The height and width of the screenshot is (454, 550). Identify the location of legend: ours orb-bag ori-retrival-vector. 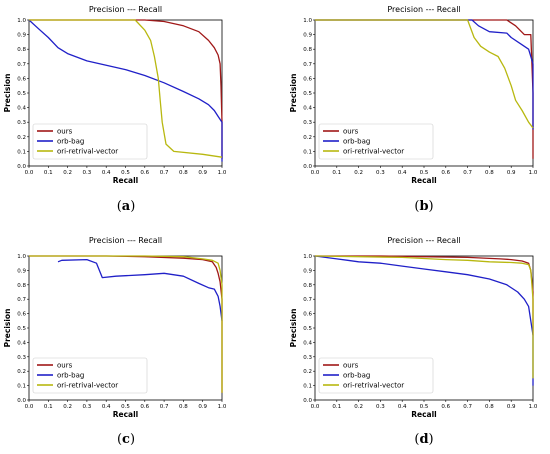
(376, 141).